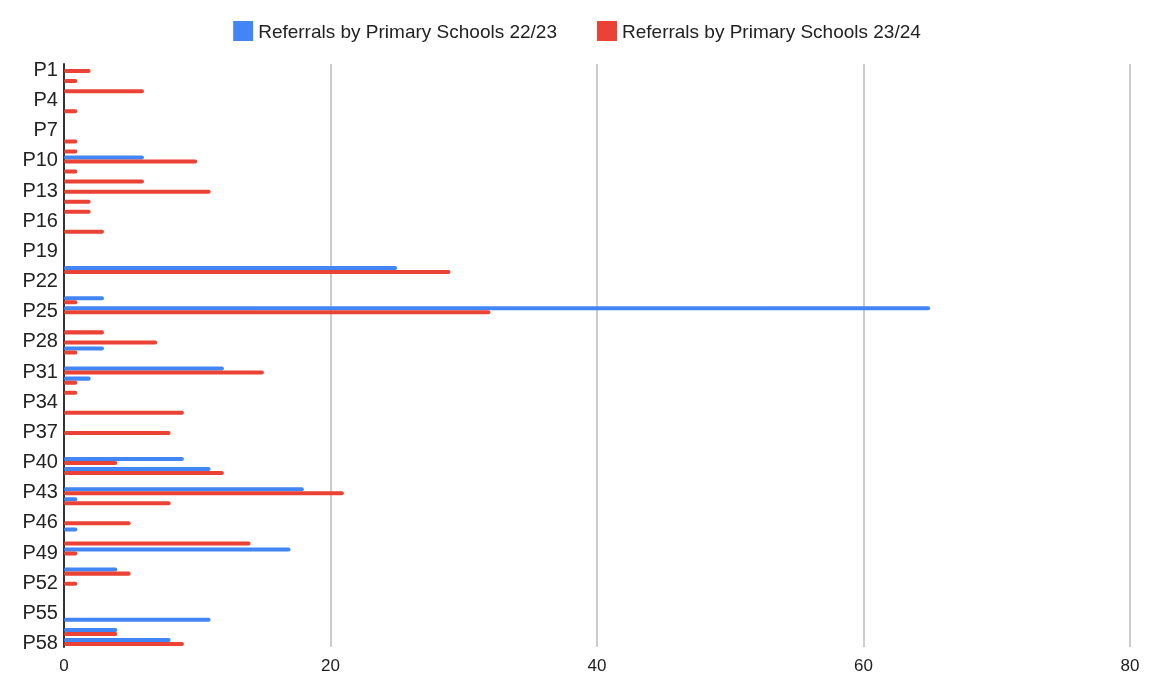  I want to click on y-tick-label: P52, so click(40, 581).